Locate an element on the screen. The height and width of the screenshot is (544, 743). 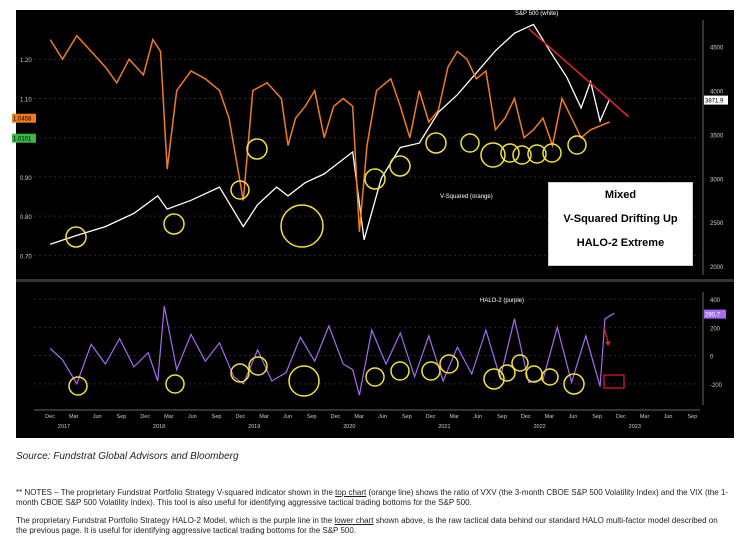
tag-green-bg is located at coordinates (24, 138).